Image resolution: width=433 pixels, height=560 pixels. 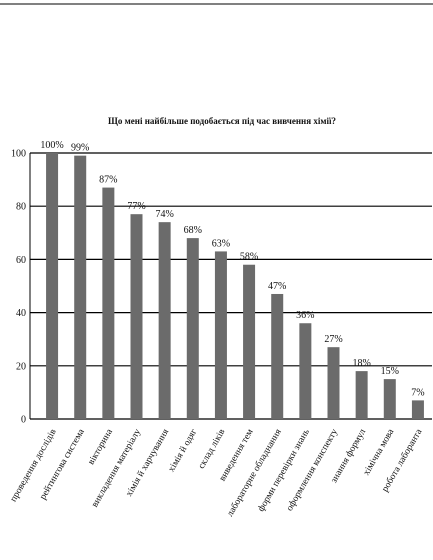 I want to click on value-label: 74%, so click(x=164, y=214).